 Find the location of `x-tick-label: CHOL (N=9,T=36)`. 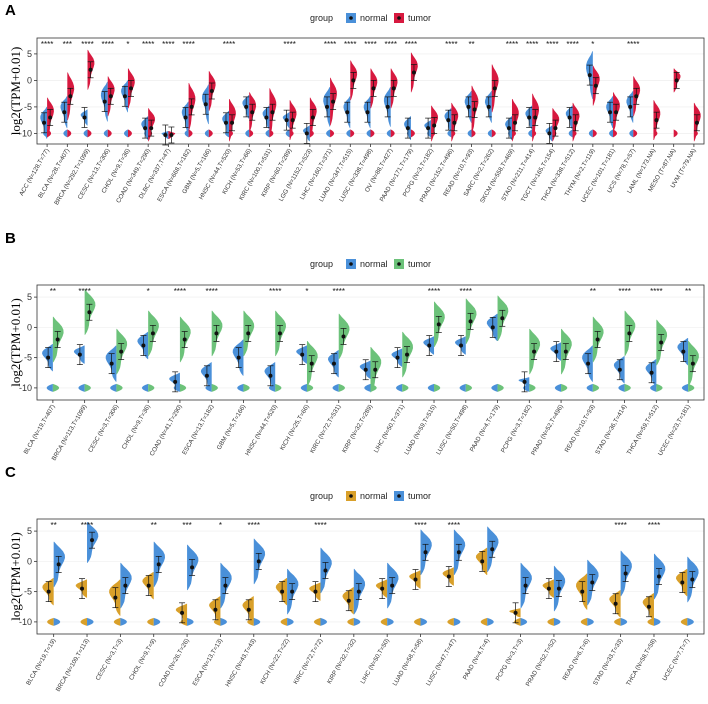

x-tick-label: CHOL (N=9,T=36) is located at coordinates (136, 427).